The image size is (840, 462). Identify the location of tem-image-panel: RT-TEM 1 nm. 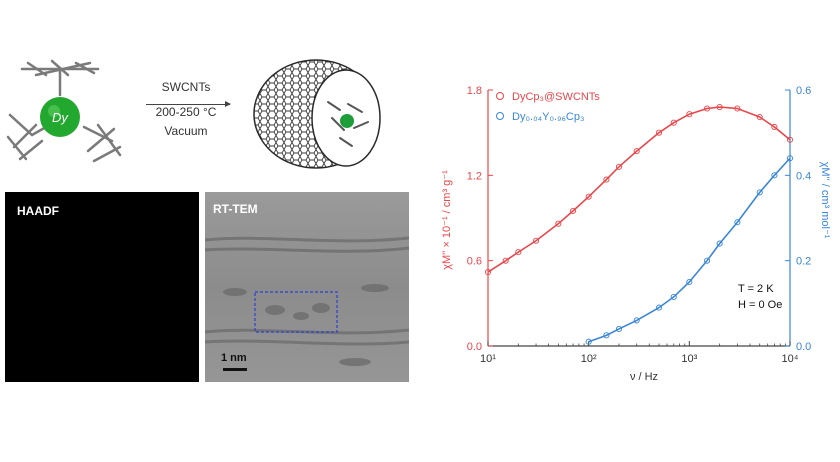
(307, 287).